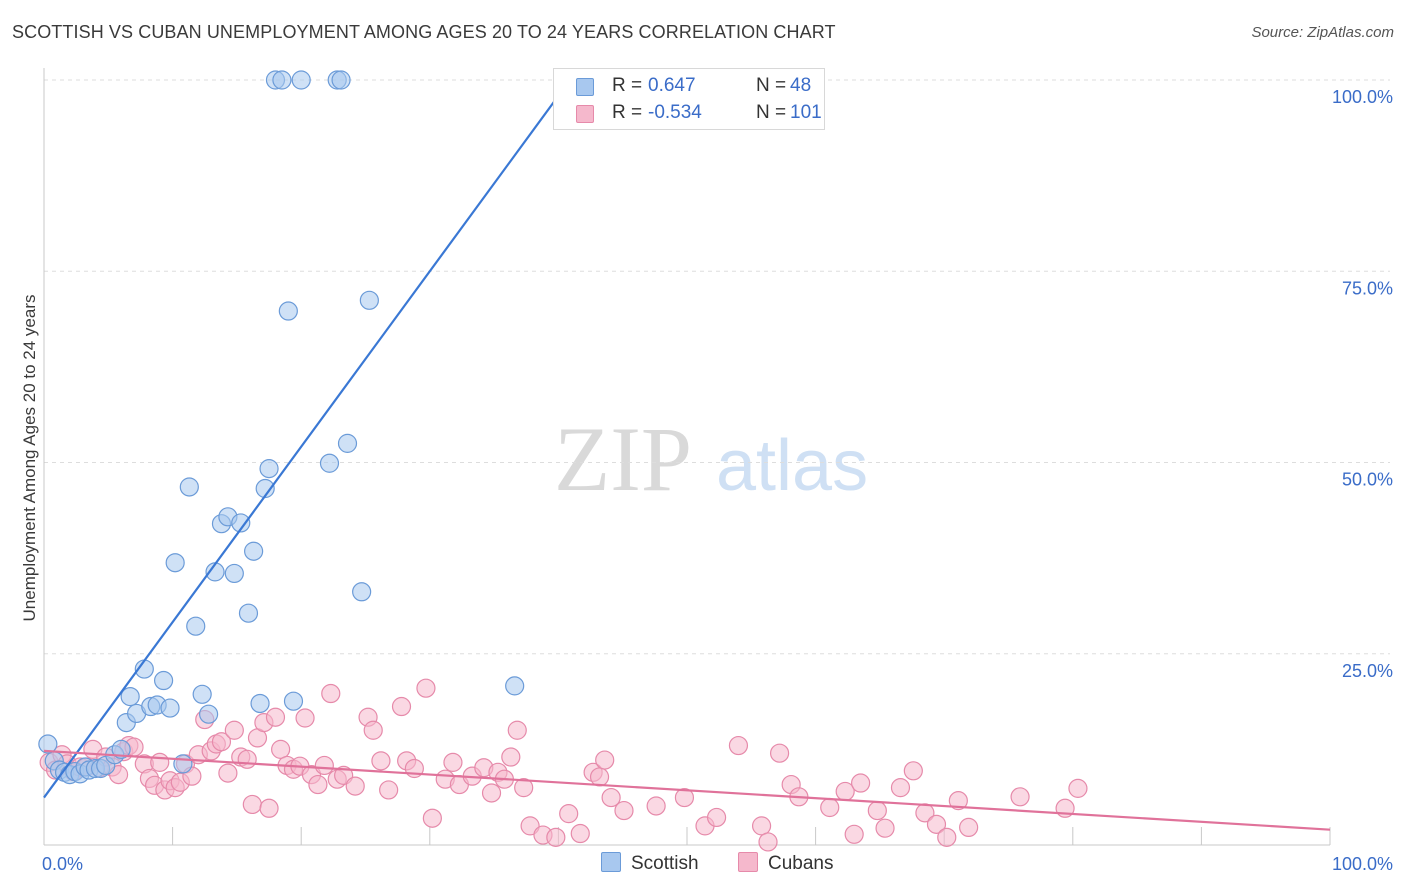 The width and height of the screenshot is (1406, 892). What do you see at coordinates (748, 862) in the screenshot?
I see `cubans-legend-swatch` at bounding box center [748, 862].